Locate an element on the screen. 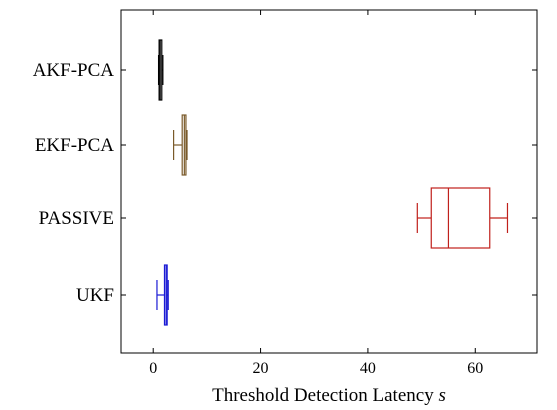 The height and width of the screenshot is (410, 557). x-axis-title: Threshold Detection Latency s is located at coordinates (329, 395).